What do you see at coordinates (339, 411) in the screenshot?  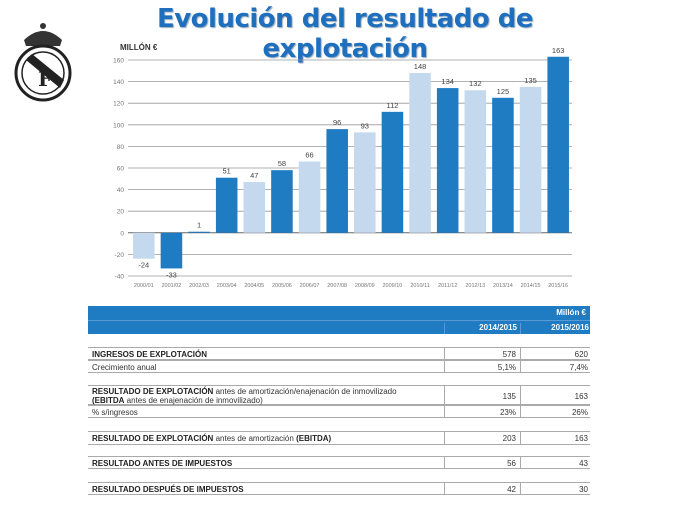 I see `table-row: % s/ingresos 23% 26%` at bounding box center [339, 411].